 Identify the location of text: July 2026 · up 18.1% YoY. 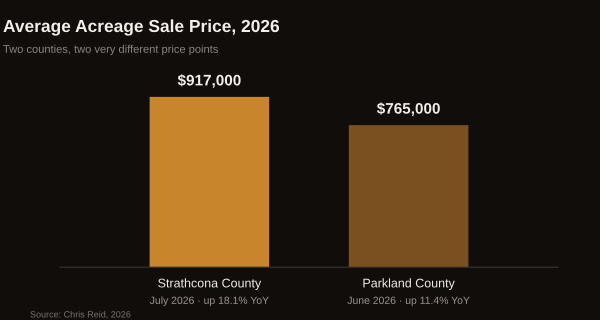
(209, 301).